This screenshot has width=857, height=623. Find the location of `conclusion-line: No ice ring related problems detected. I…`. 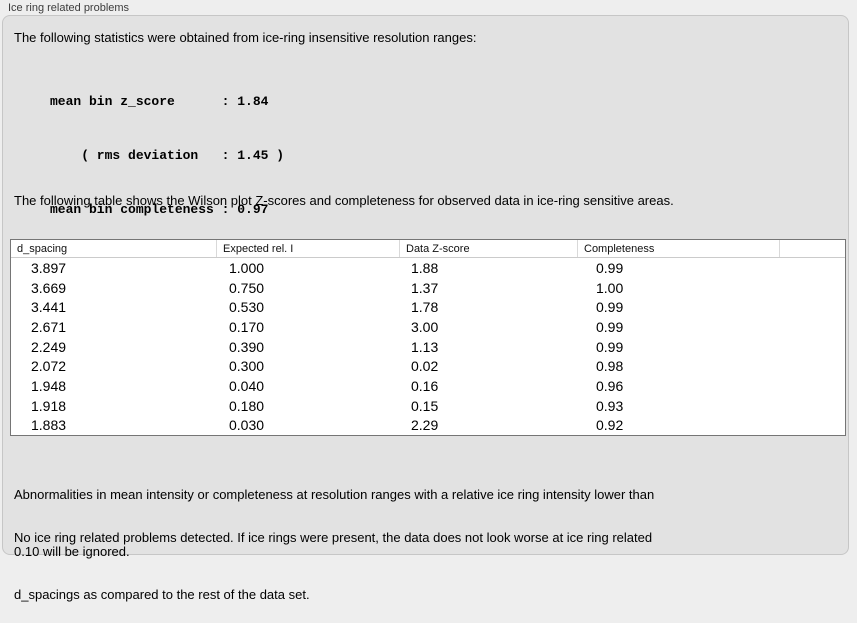

conclusion-line: No ice ring related problems detected. I… is located at coordinates (333, 537).